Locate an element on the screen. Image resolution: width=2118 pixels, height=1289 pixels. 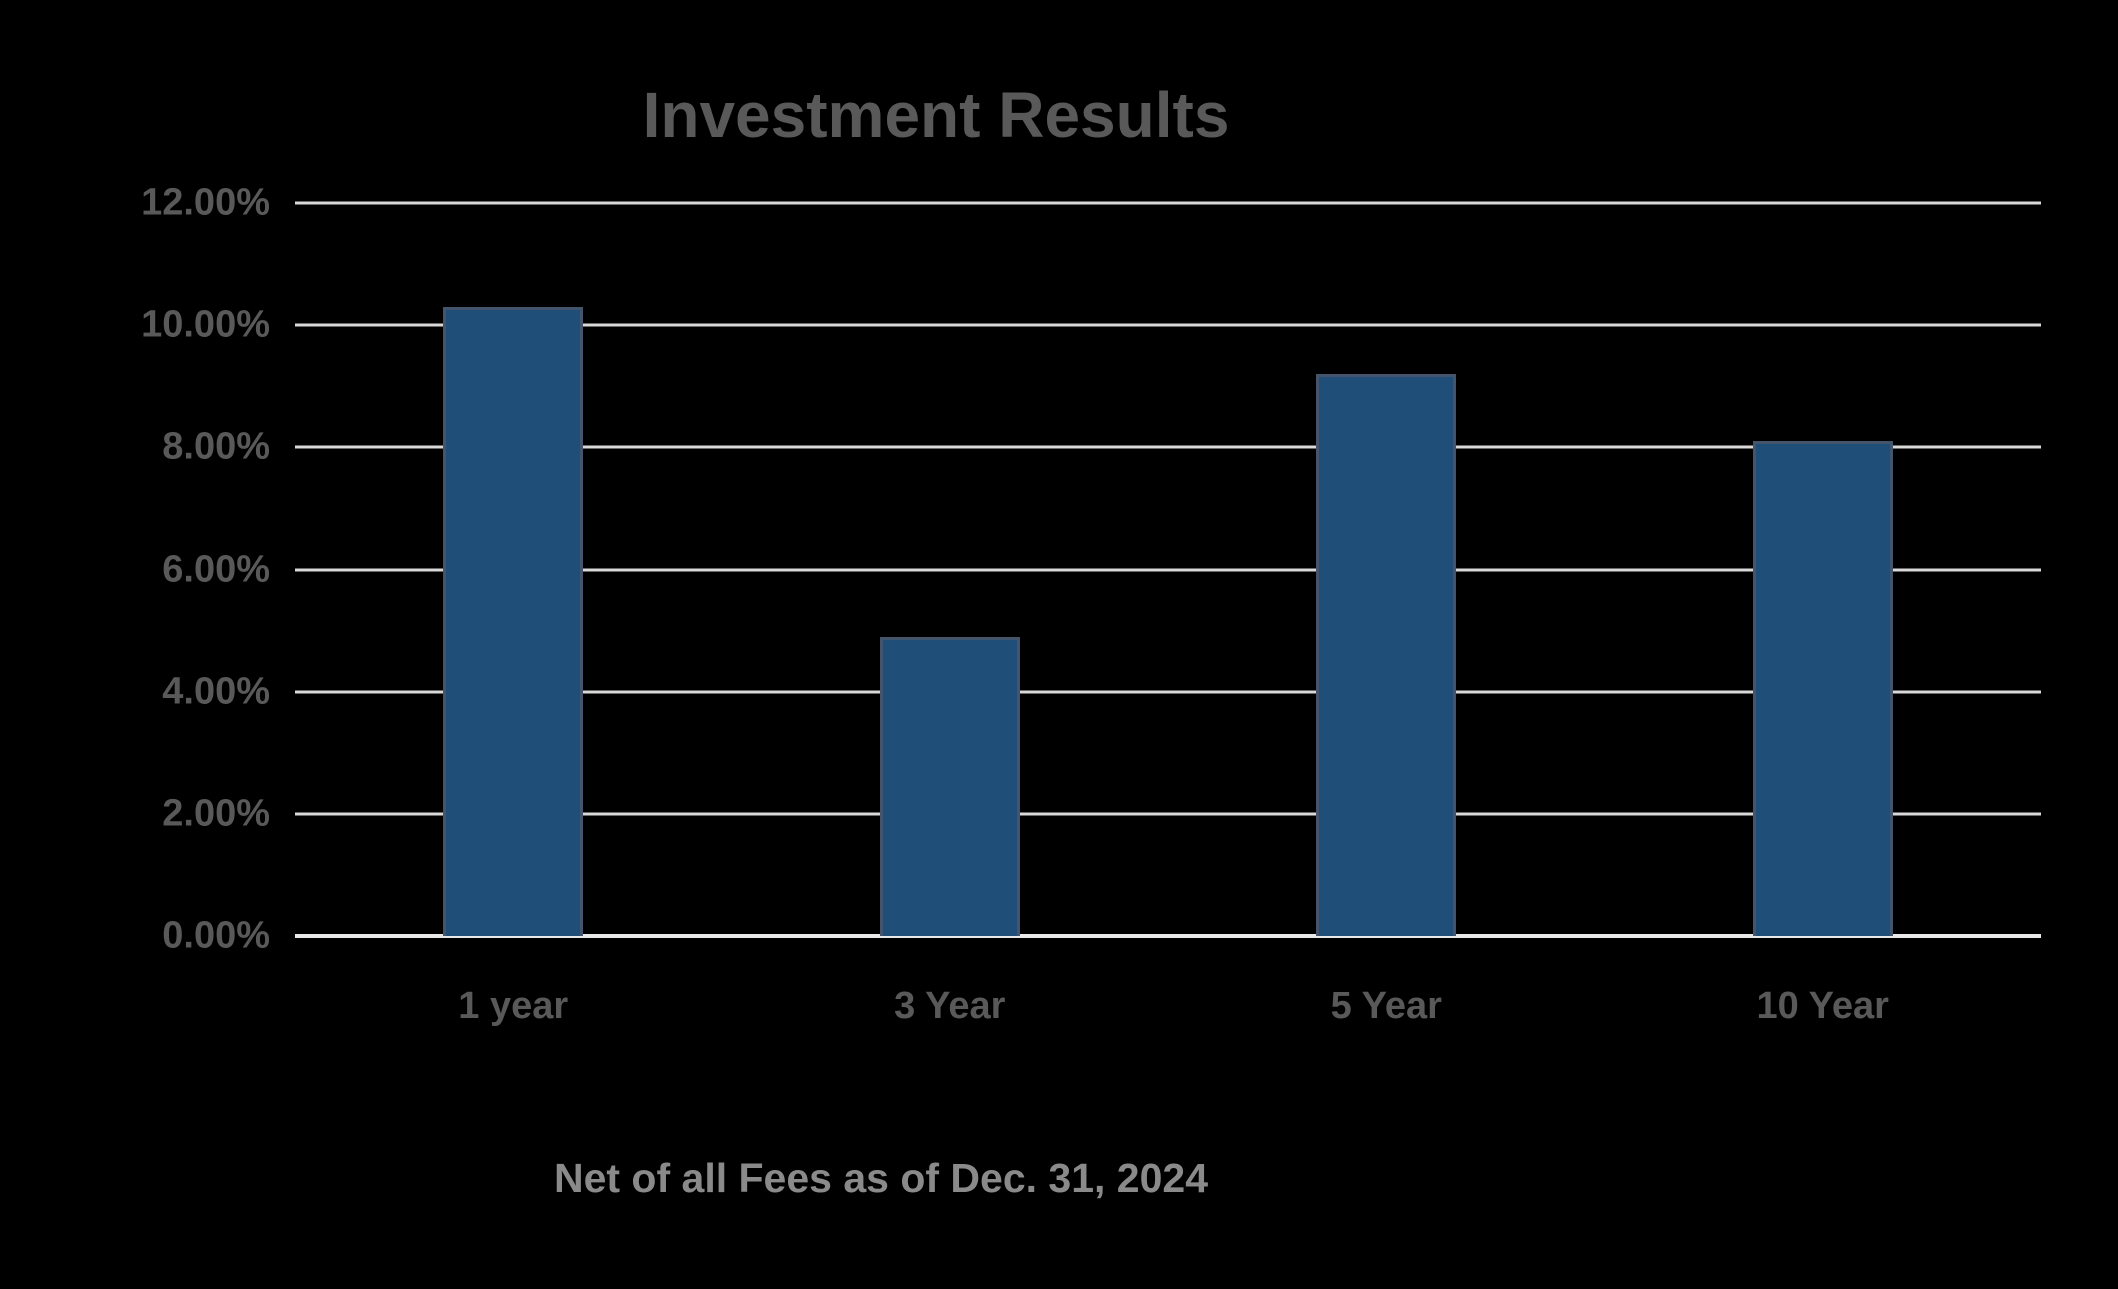
y-tick-label: 10.00% is located at coordinates (205, 324).